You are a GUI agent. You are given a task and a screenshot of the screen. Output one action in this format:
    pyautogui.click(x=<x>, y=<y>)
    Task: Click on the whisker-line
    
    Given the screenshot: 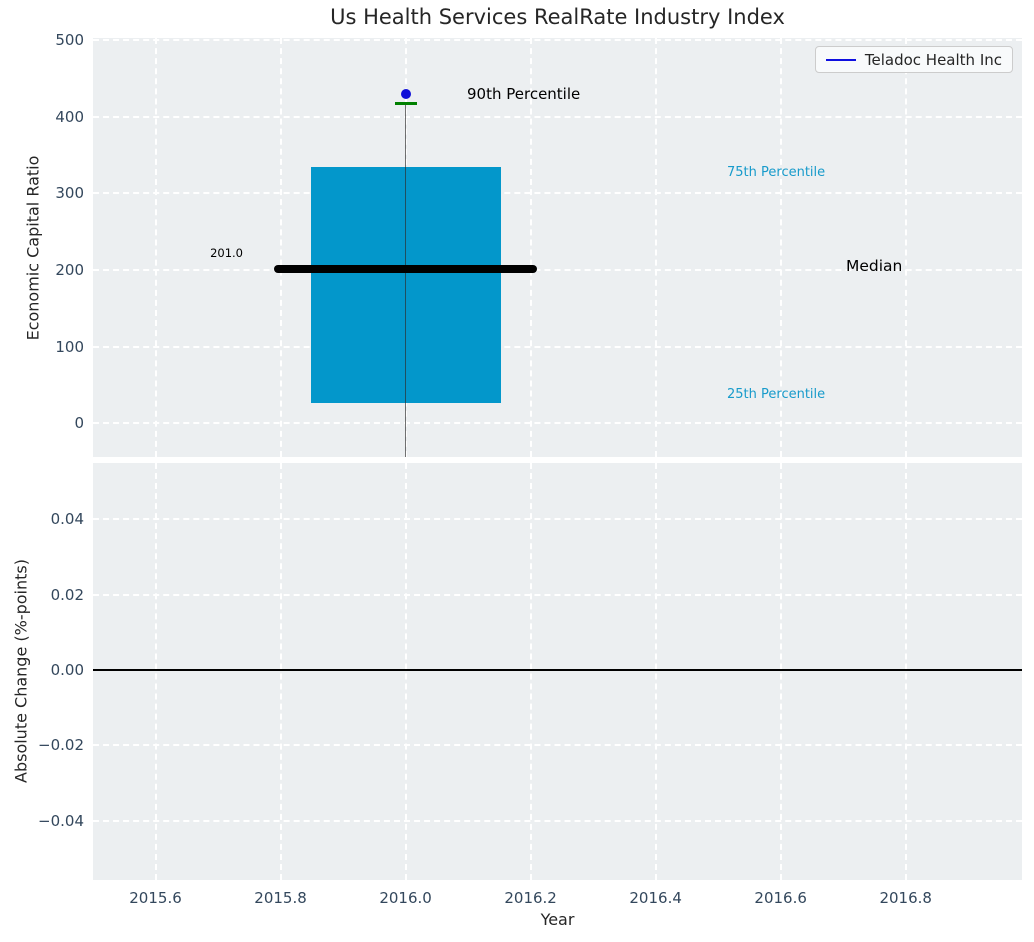 What is the action you would take?
    pyautogui.click(x=405, y=280)
    